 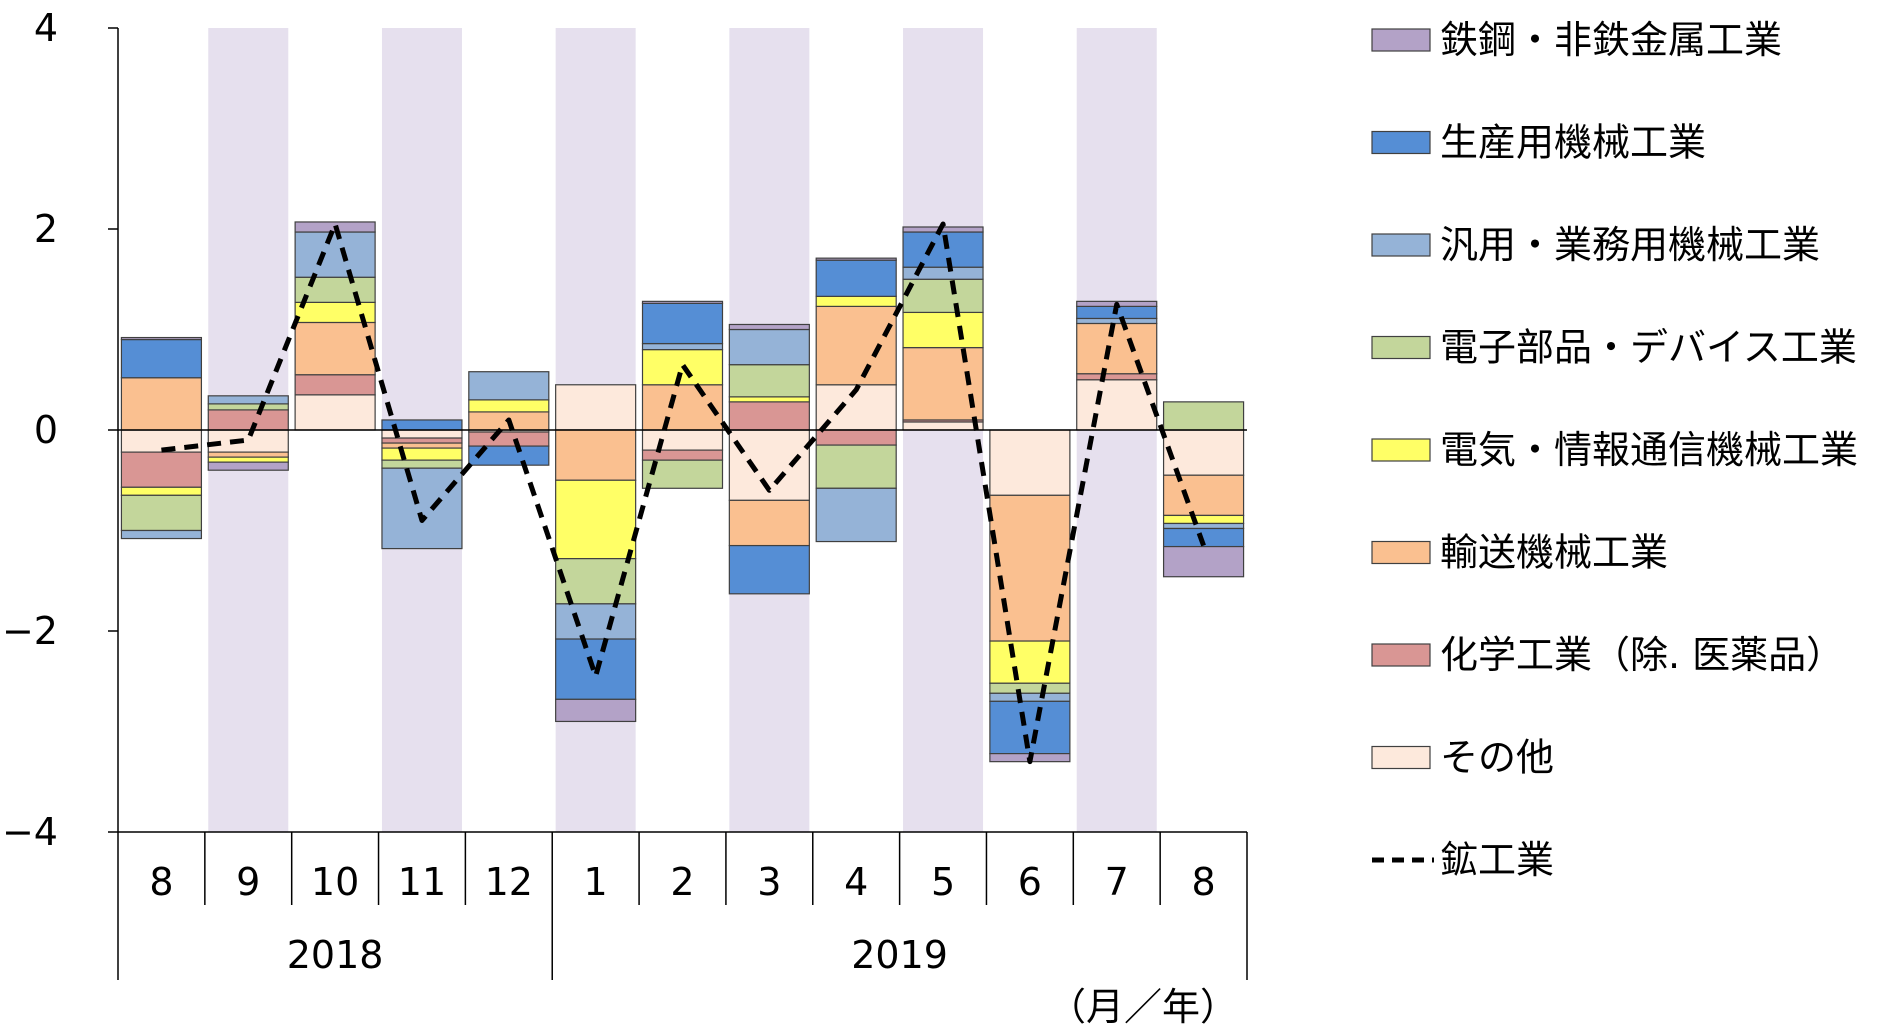 What do you see at coordinates (856, 882) in the screenshot?
I see `x-tick-label: 4` at bounding box center [856, 882].